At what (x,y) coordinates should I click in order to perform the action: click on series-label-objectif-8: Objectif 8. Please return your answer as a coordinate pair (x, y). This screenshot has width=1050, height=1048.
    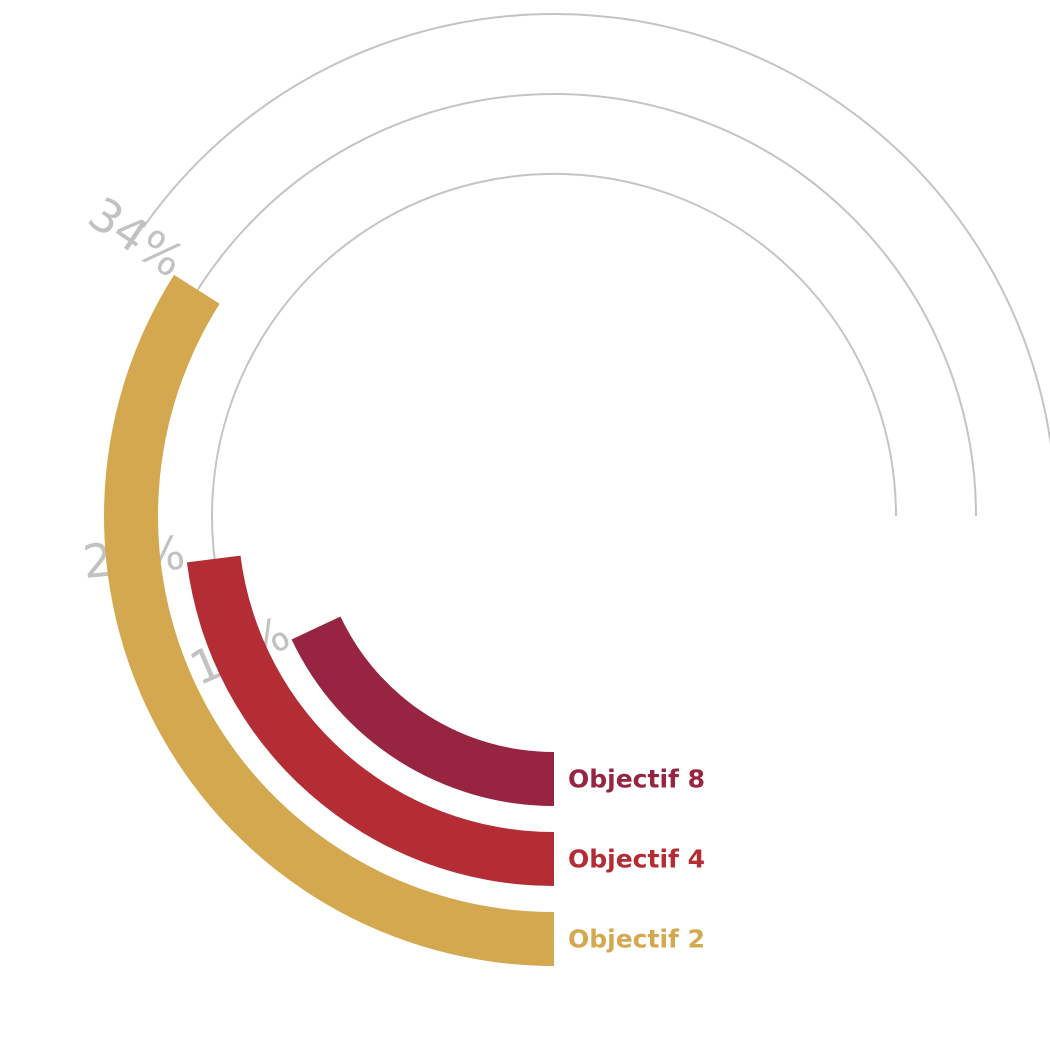
    Looking at the image, I should click on (636, 779).